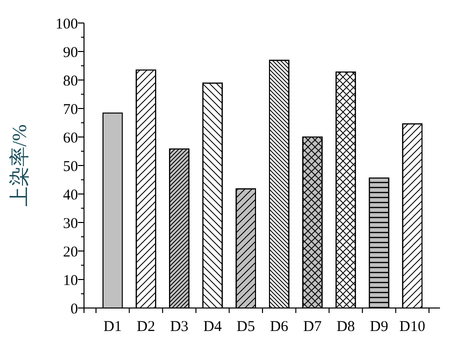 The width and height of the screenshot is (465, 343). What do you see at coordinates (379, 327) in the screenshot?
I see `x-tick-label: D9` at bounding box center [379, 327].